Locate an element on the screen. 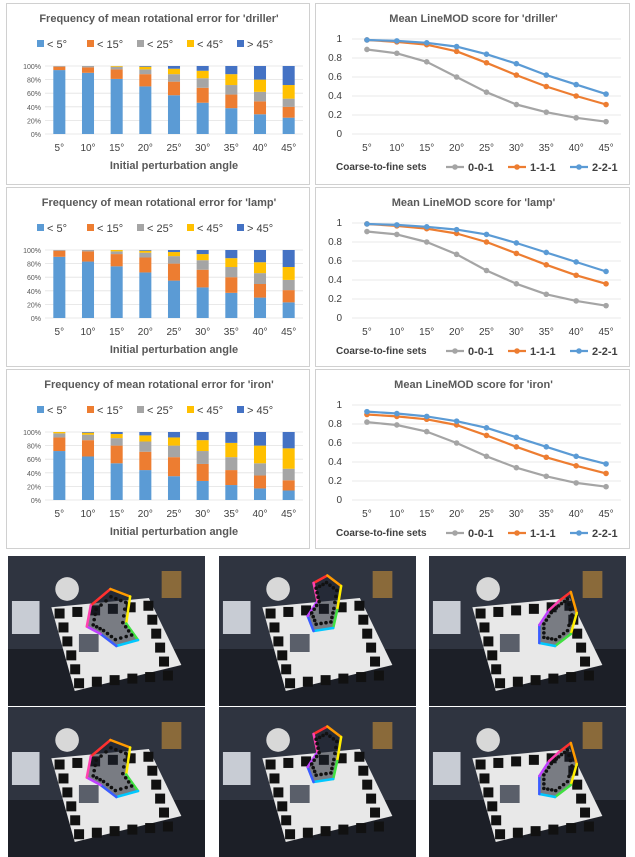  clutter-can is located at coordinates (382, 735).